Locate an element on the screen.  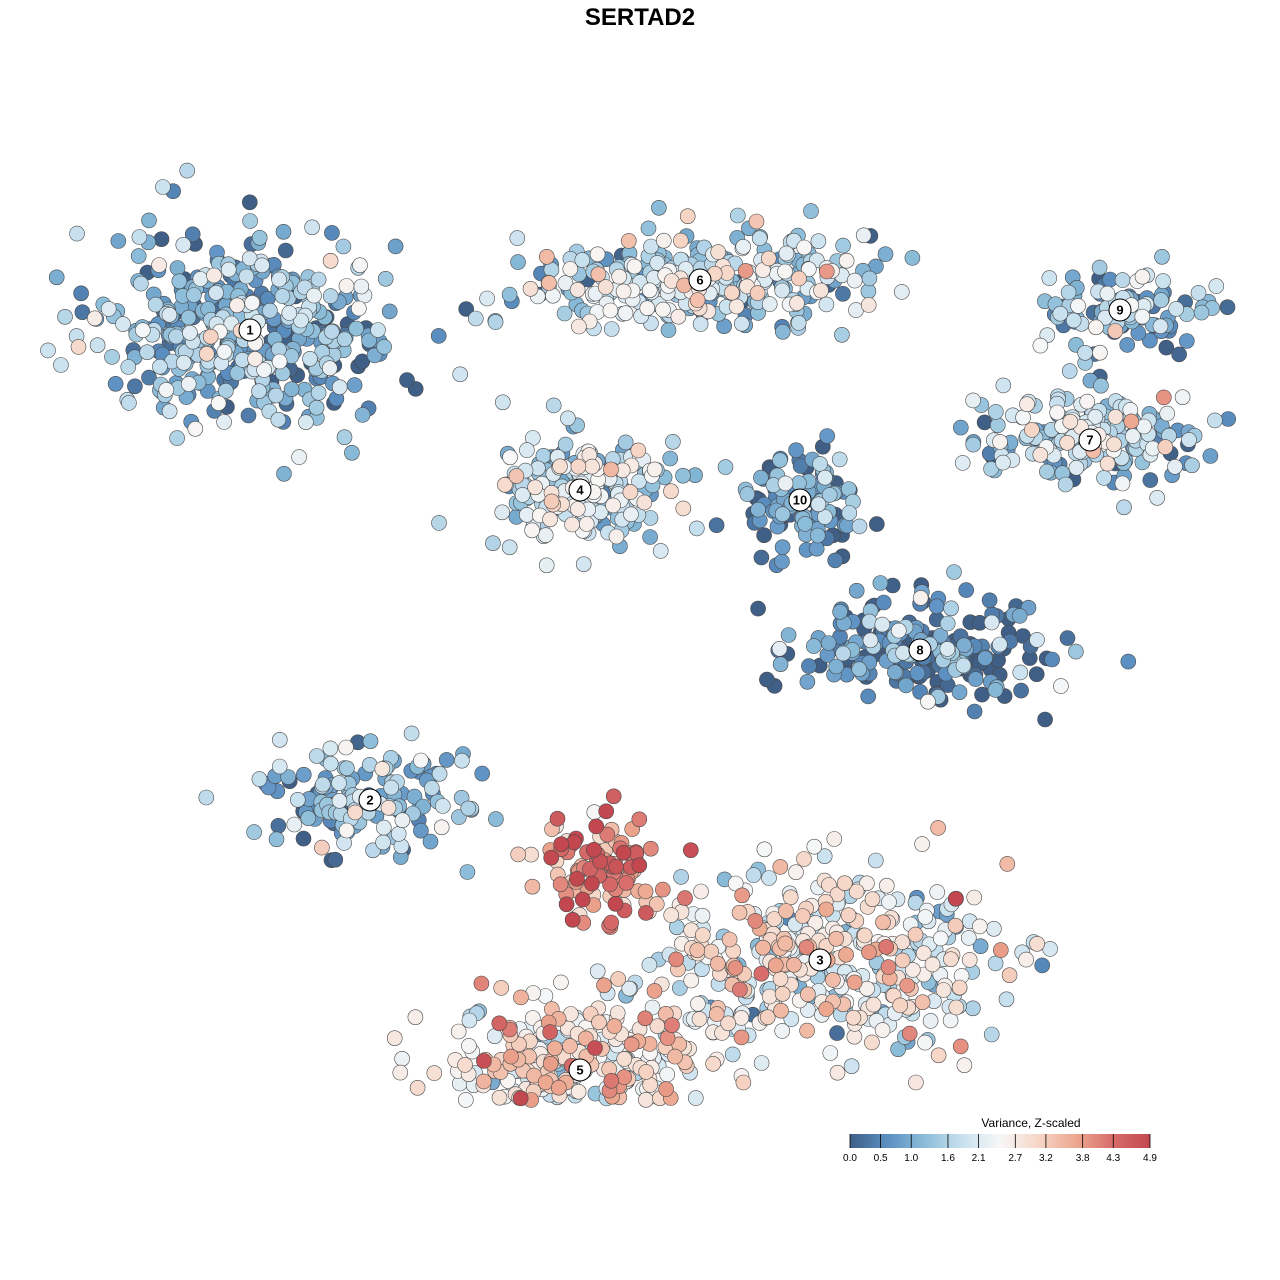
cluster-label-badge is located at coordinates (700, 280).